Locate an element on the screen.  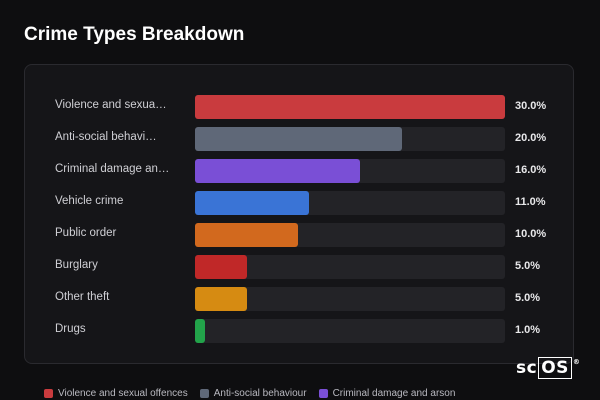
bar-row: Other theft 5.0% is located at coordinates (299, 299).